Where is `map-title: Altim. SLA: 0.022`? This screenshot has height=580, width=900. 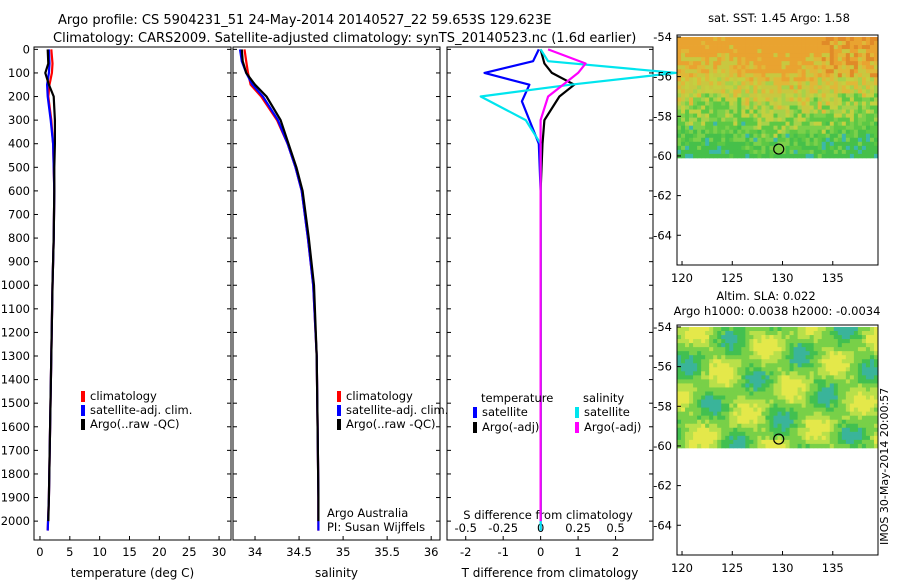 map-title: Altim. SLA: 0.022 is located at coordinates (765, 296).